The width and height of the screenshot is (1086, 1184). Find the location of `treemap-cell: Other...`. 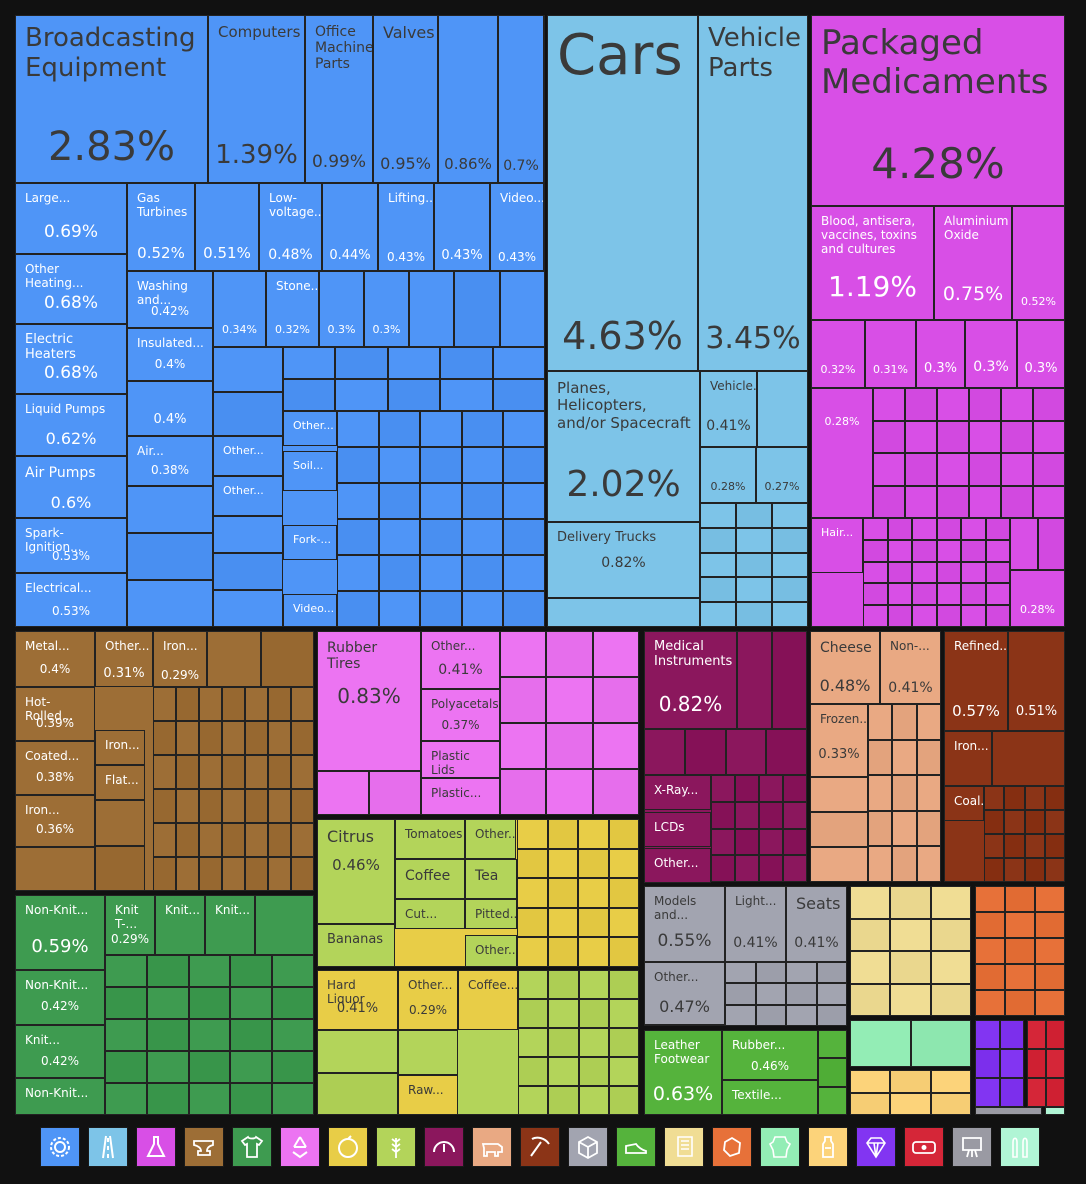

treemap-cell: Other... is located at coordinates (248, 456).